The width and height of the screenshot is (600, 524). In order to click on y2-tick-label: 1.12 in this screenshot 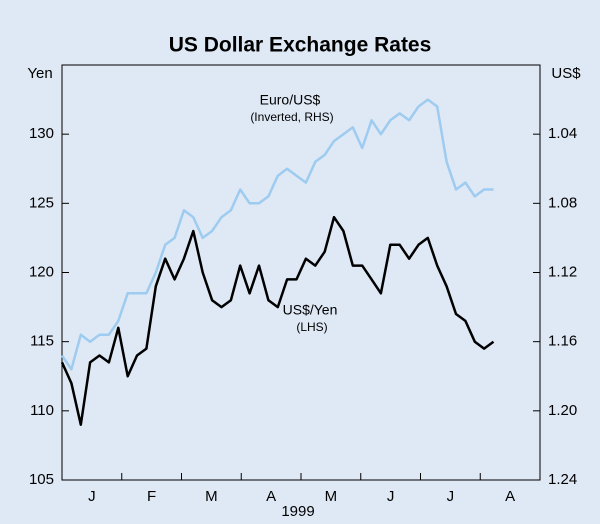, I will do `click(562, 271)`.